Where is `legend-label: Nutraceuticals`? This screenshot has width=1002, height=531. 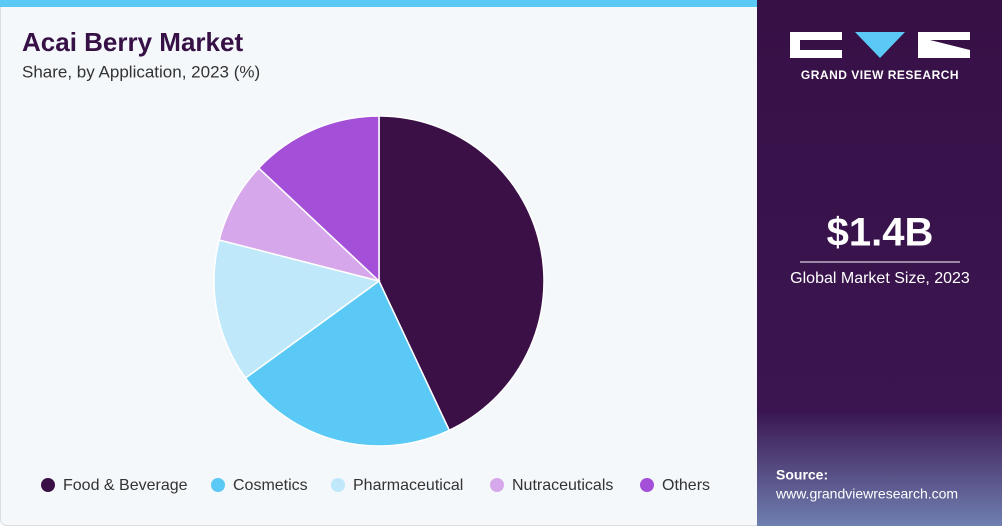
legend-label: Nutraceuticals is located at coordinates (562, 485).